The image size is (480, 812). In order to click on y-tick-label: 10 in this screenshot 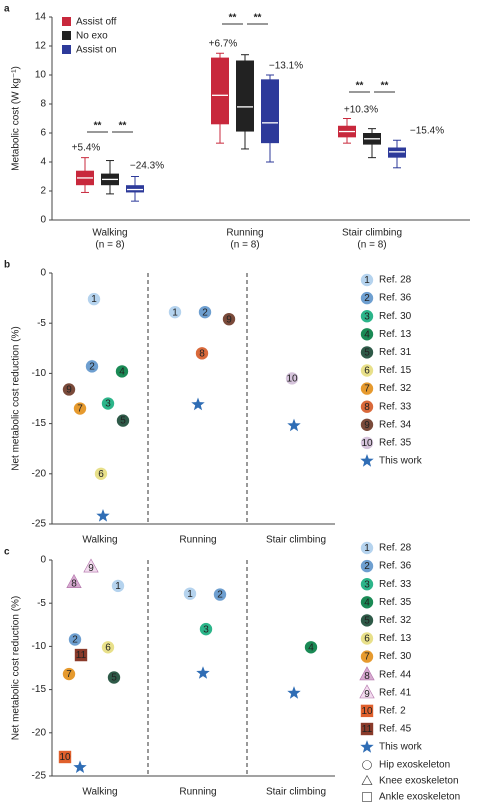, I will do `click(41, 75)`.